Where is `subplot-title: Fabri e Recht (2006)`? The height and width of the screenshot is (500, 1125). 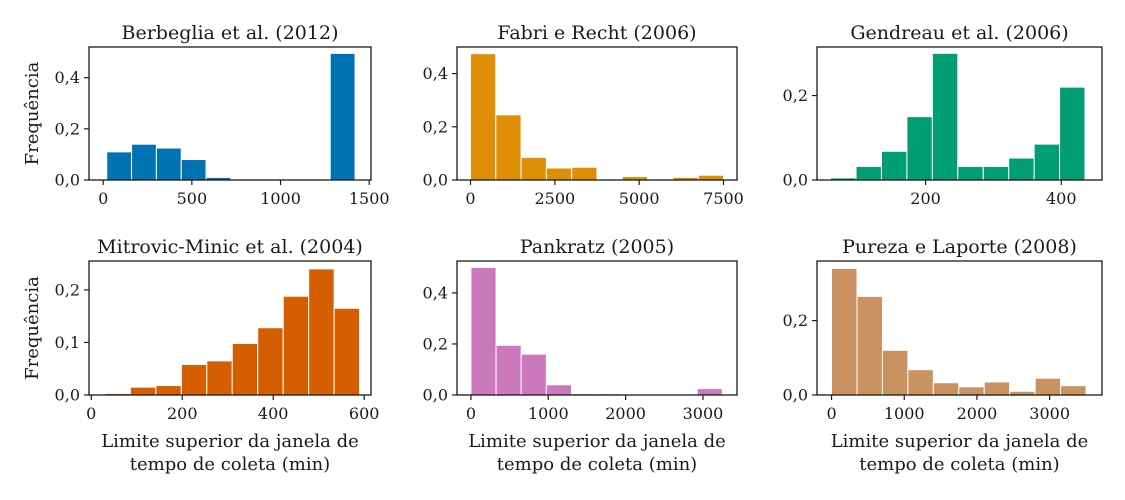
subplot-title: Fabri e Recht (2006) is located at coordinates (596, 33).